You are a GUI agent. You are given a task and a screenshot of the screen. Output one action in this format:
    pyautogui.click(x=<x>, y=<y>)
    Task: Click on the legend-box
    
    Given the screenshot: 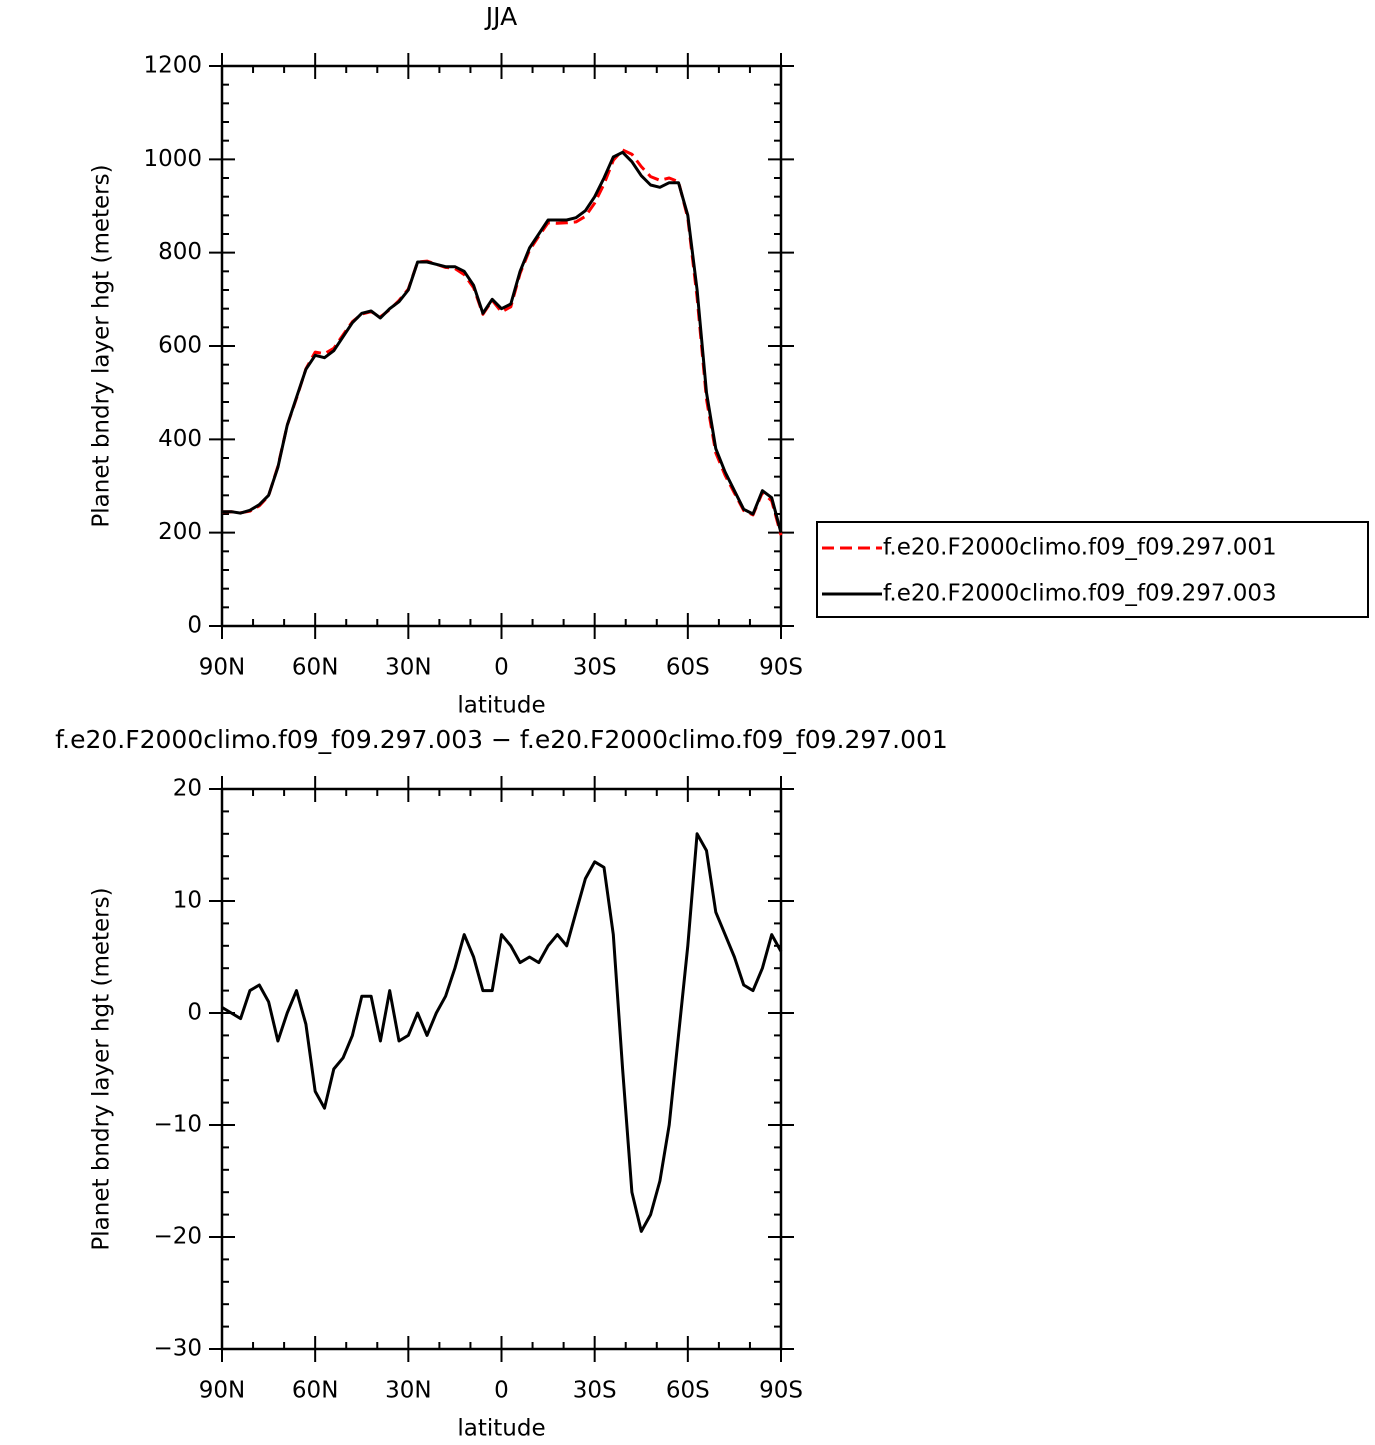 What is the action you would take?
    pyautogui.click(x=1092, y=569)
    